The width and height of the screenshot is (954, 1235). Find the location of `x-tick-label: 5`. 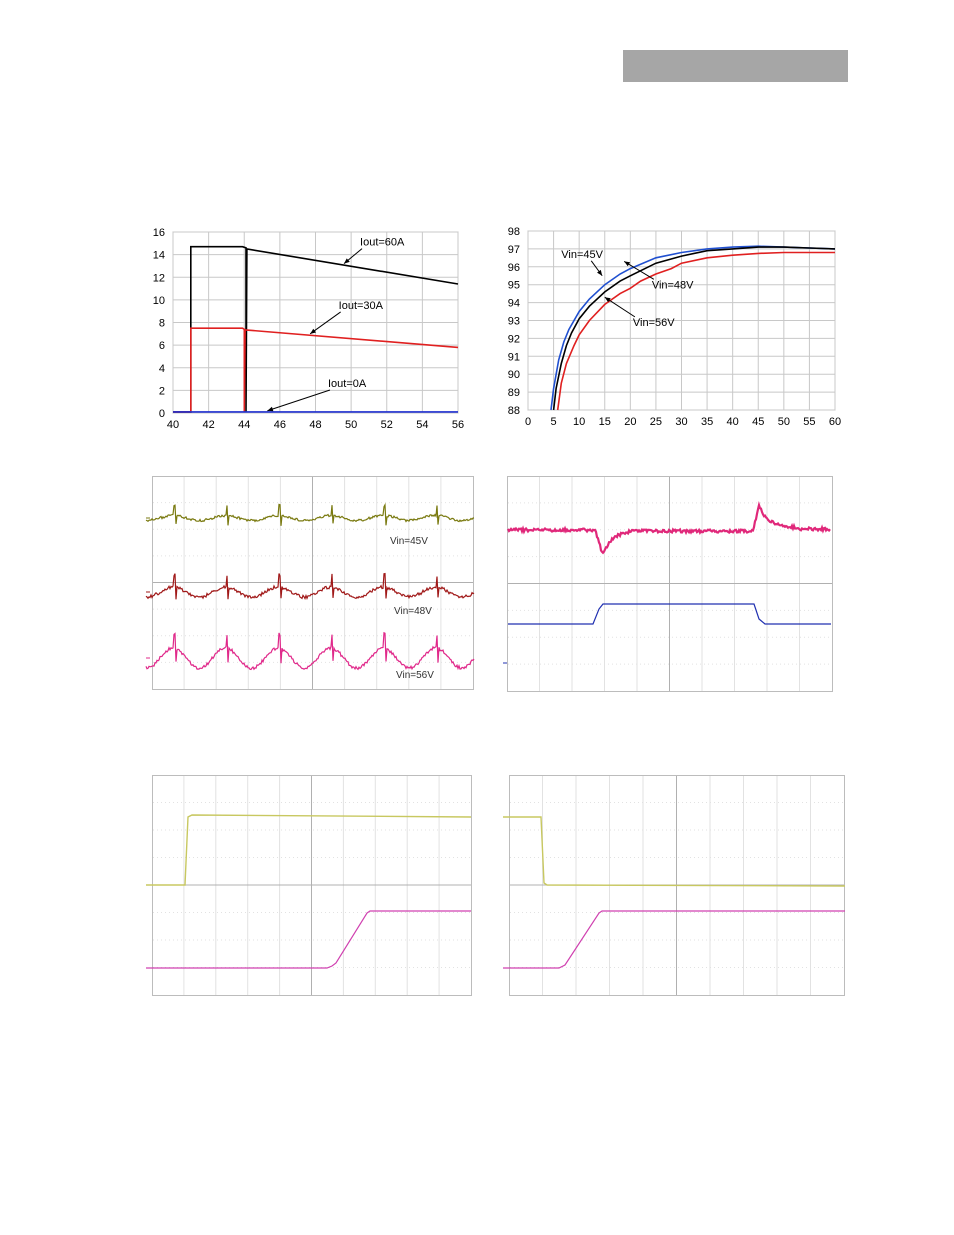

x-tick-label: 5 is located at coordinates (554, 422).